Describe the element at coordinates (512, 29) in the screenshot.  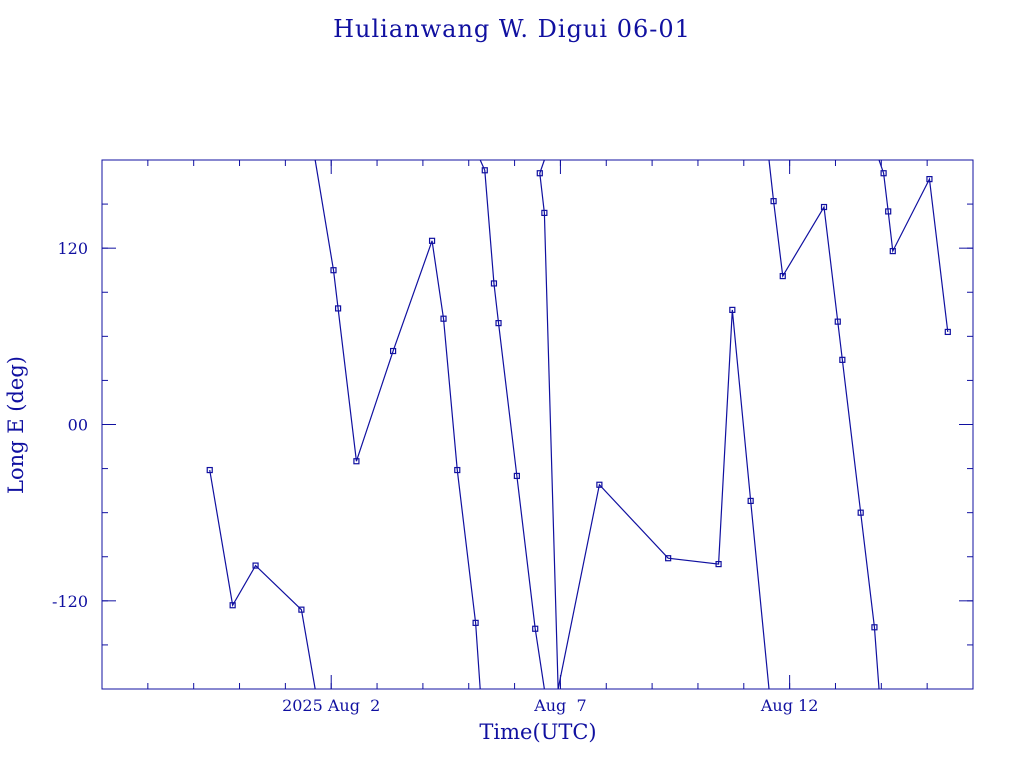
I see `chart-title: Hulianwang W. Digui 06-01` at that location.